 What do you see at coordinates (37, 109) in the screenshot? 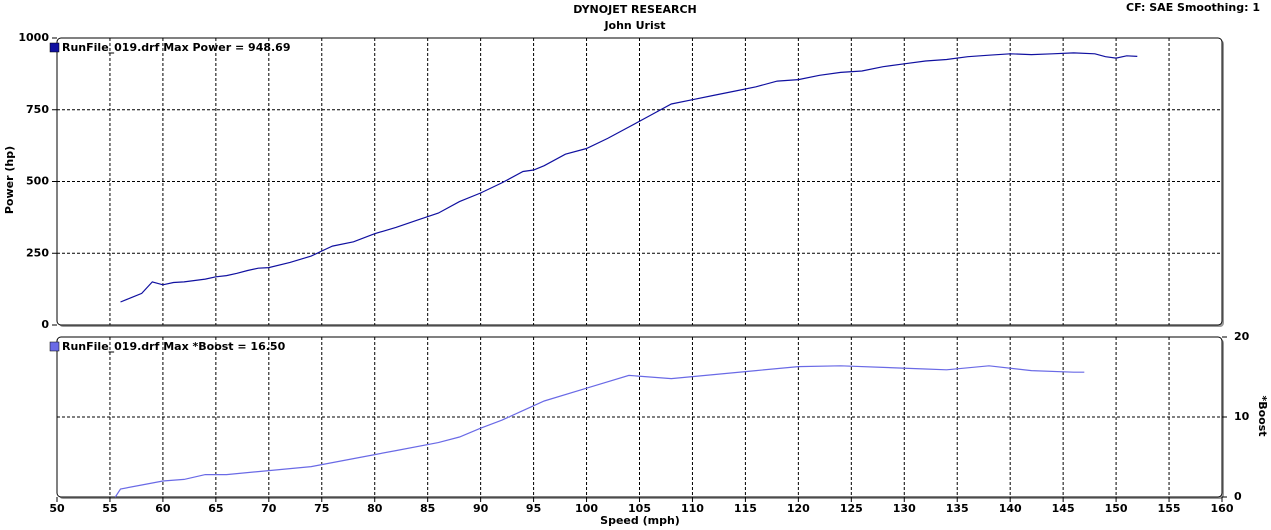
I see `y-tick-label: 750` at bounding box center [37, 109].